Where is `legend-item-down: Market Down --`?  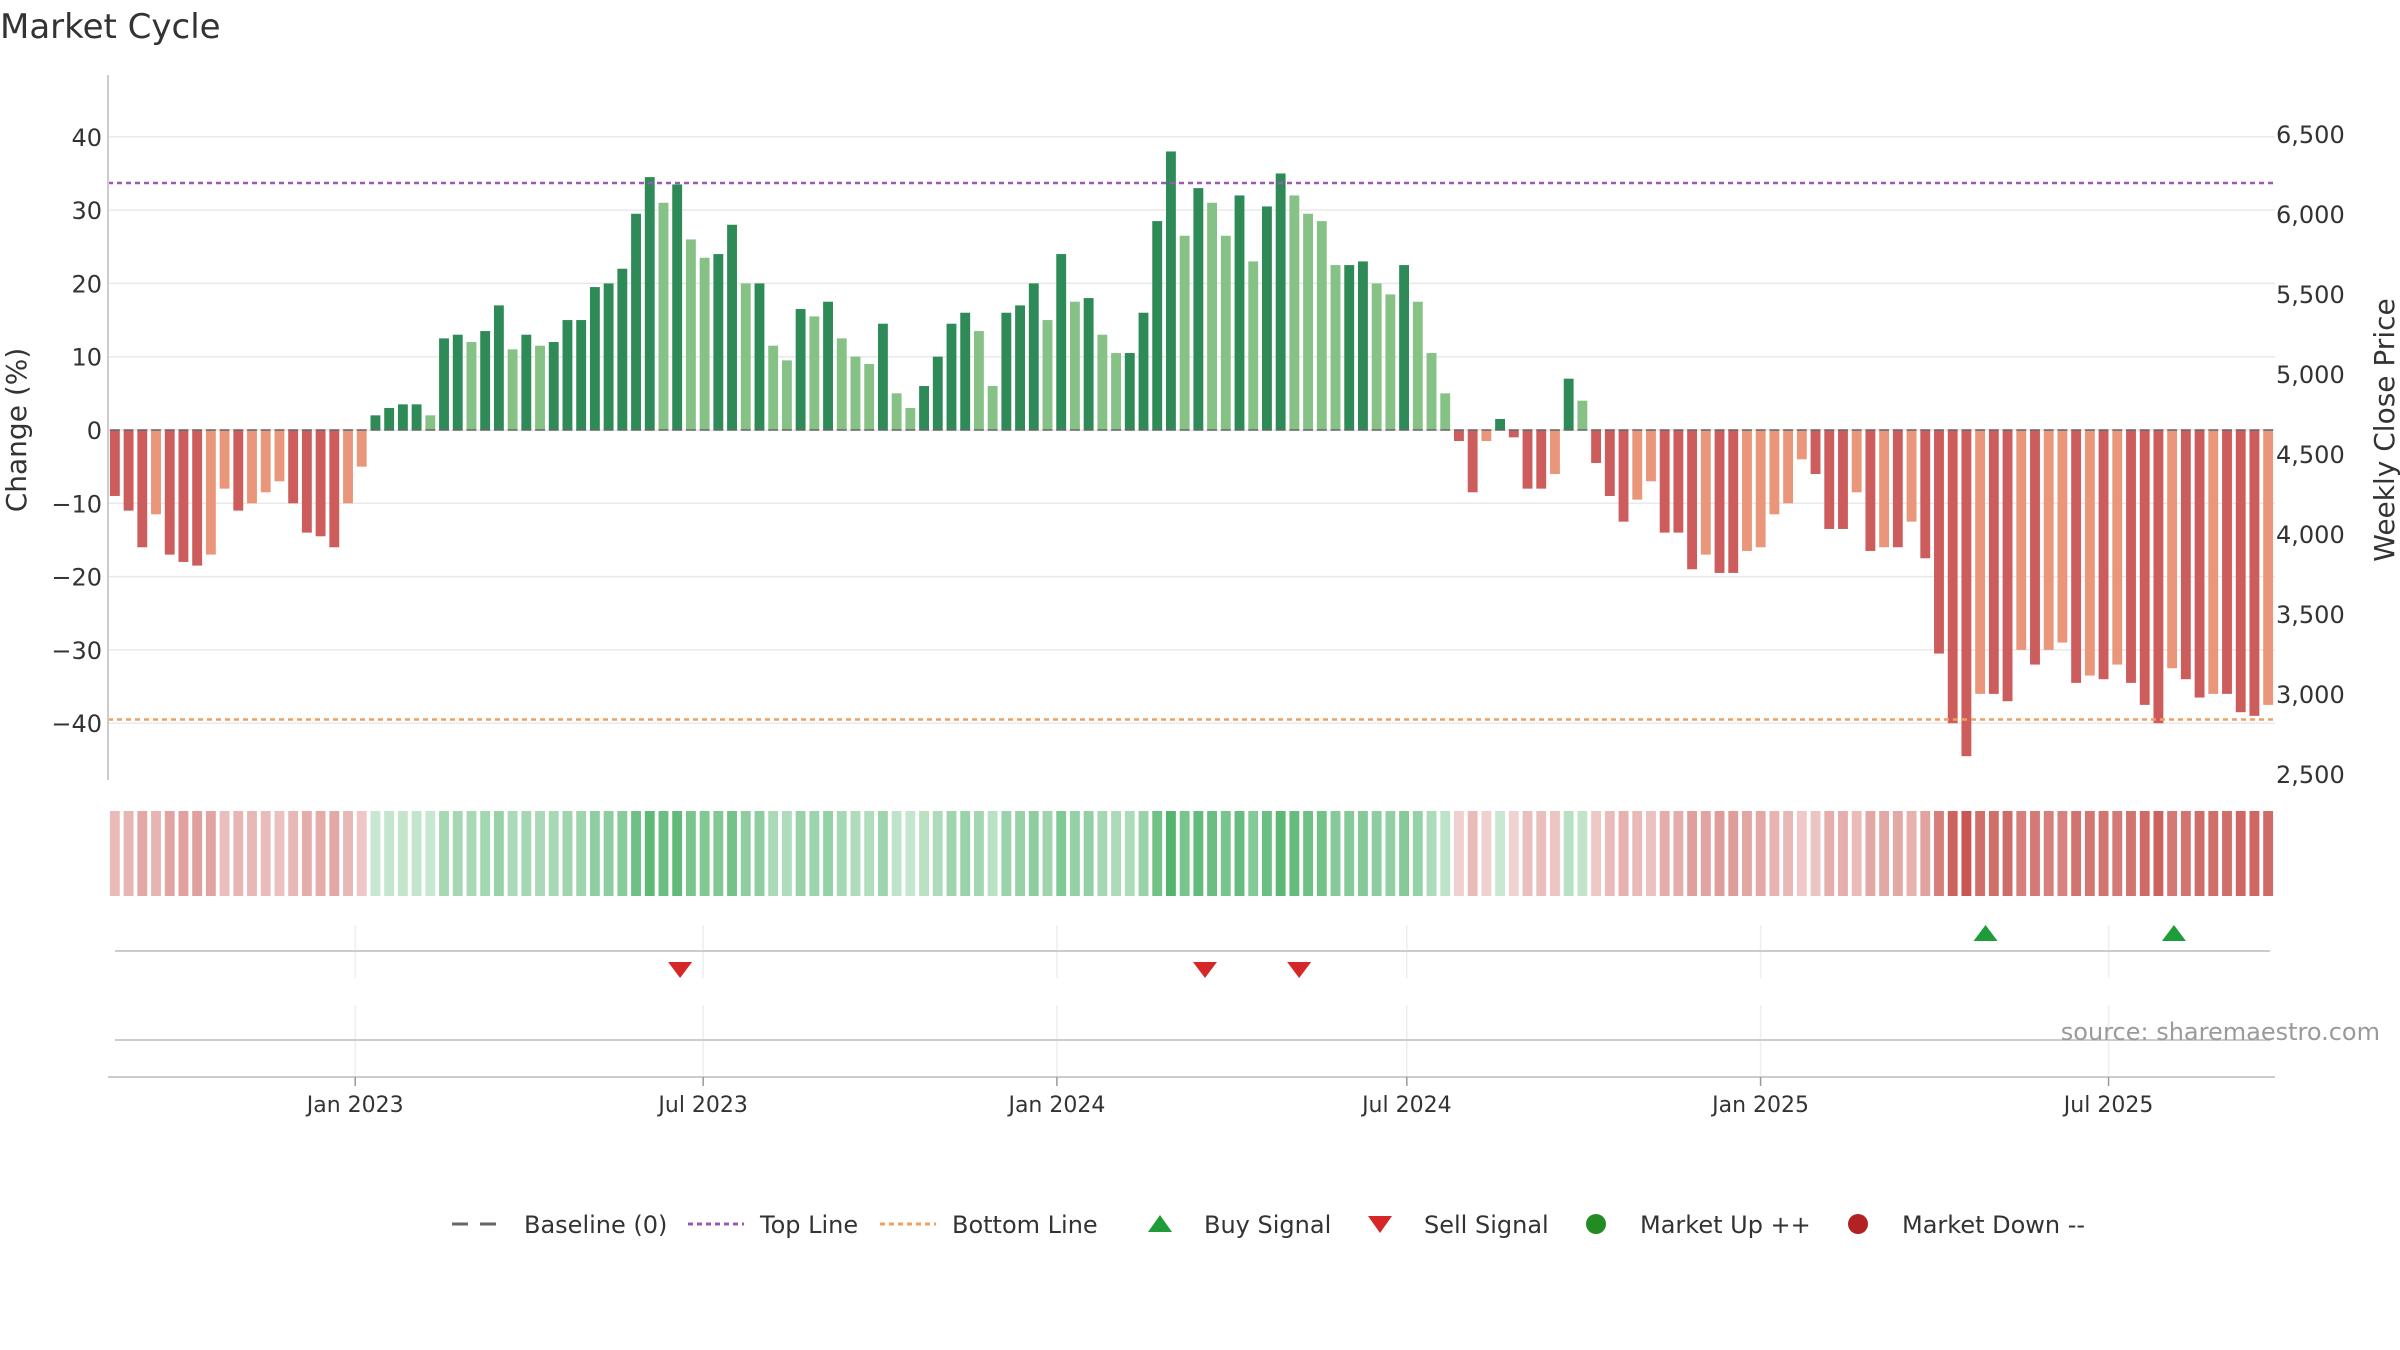
legend-item-down: Market Down -- is located at coordinates (1966, 1225).